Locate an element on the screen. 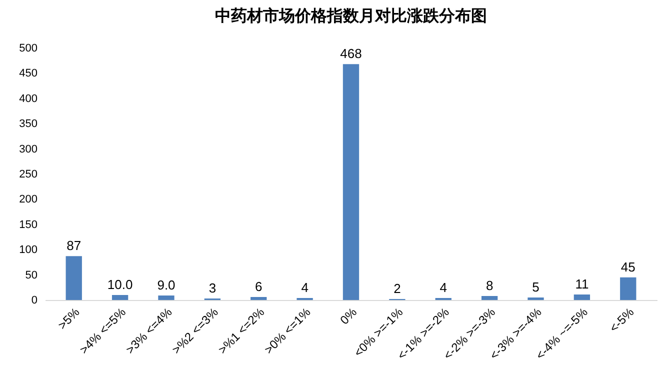 This screenshot has height=383, width=667. chart-title: 中药材市场价格指数月对比涨跌分布图 is located at coordinates (351, 16).